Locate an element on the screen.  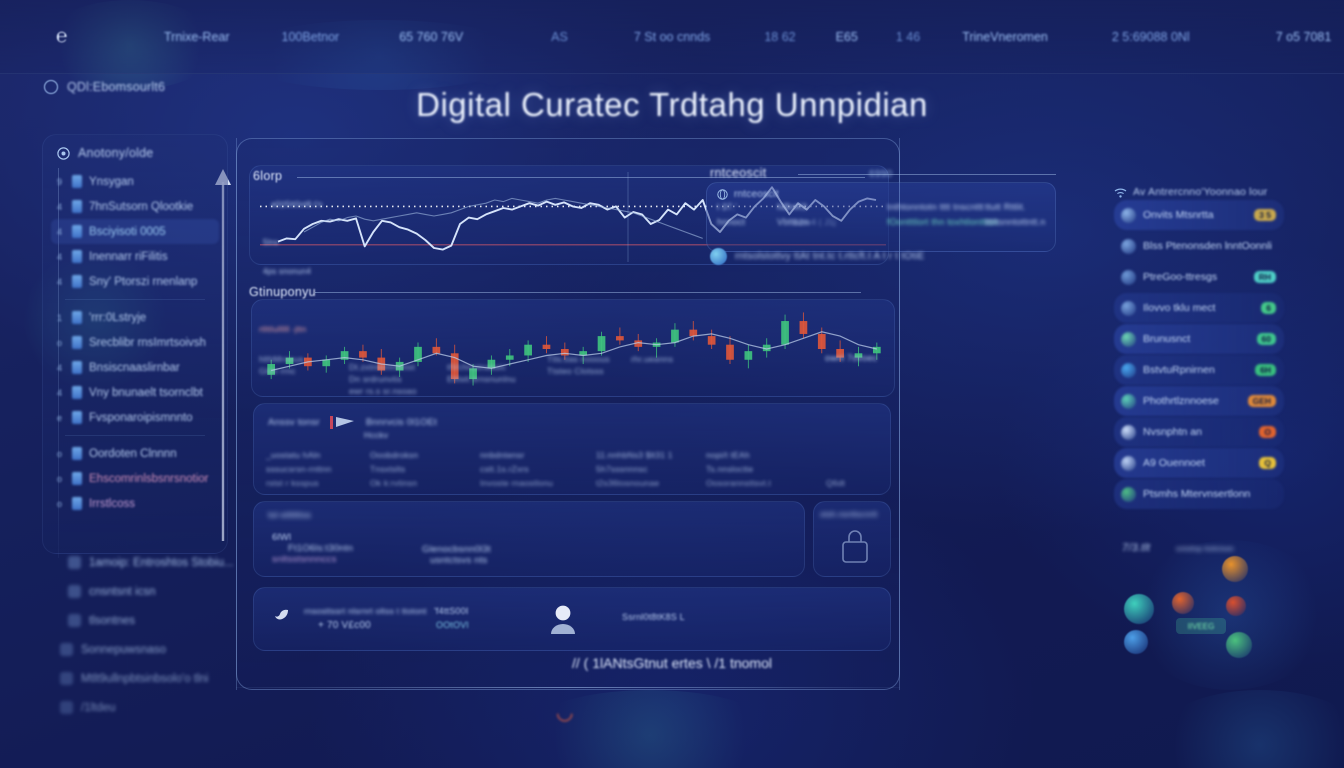
lock-card: otsh.nsnttscnrtt is located at coordinates (852, 539).